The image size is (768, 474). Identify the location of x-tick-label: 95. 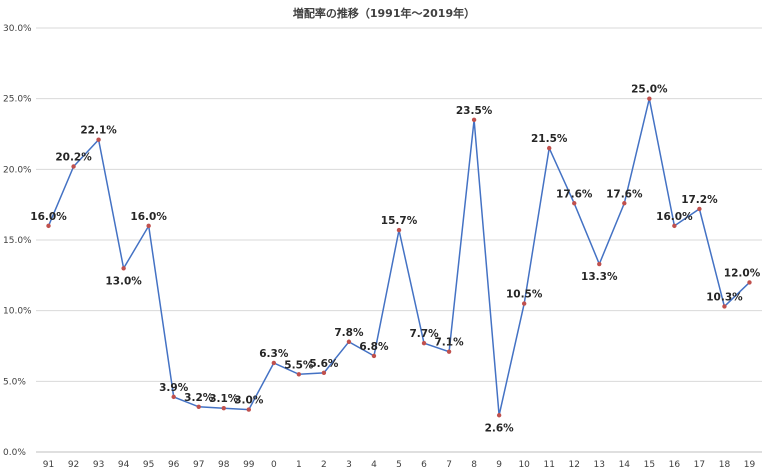
(148, 465).